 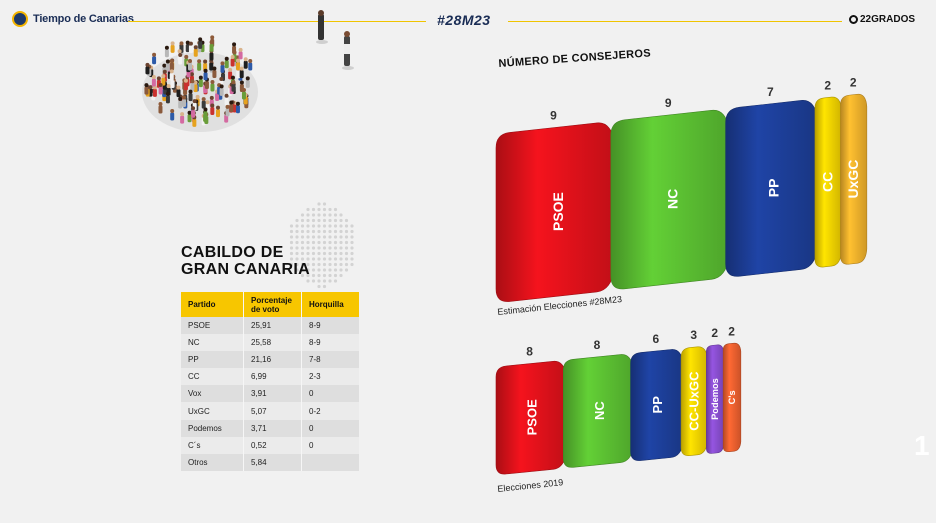 What do you see at coordinates (770, 92) in the screenshot?
I see `bar-value-label: 7` at bounding box center [770, 92].